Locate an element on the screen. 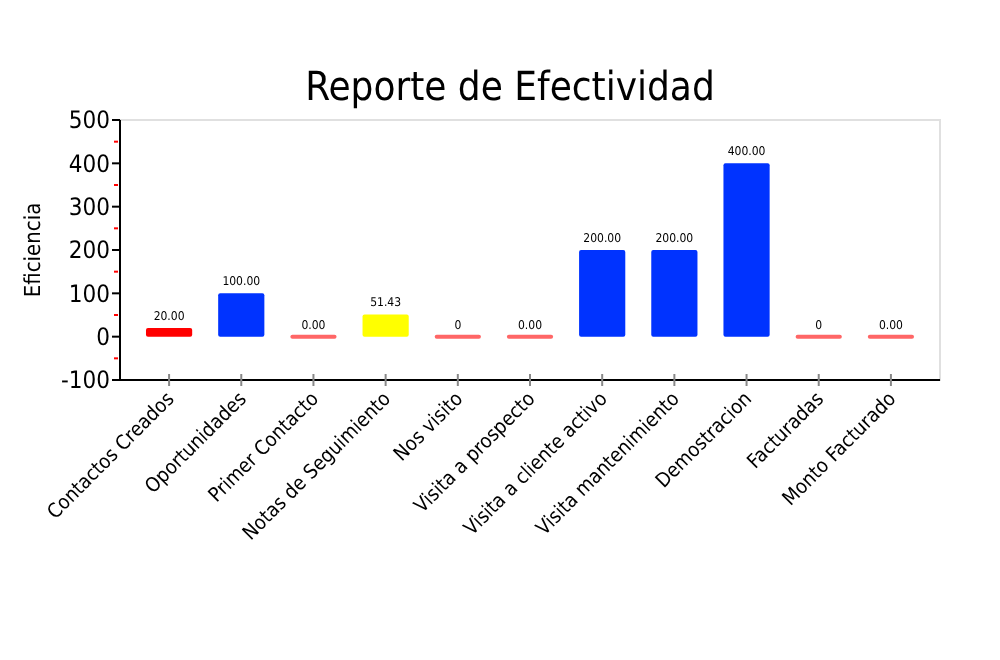 Image resolution: width=1000 pixels, height=660 pixels. y-tick-label: 100 is located at coordinates (89, 293).